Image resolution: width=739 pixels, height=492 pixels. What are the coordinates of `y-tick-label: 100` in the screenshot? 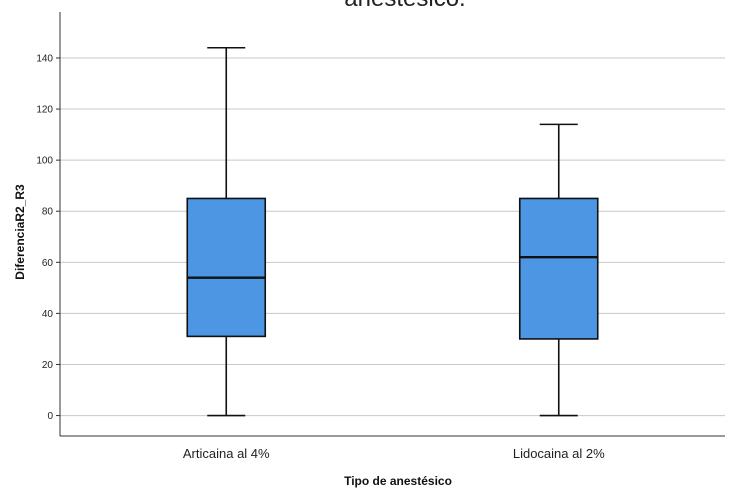 It's located at (44, 161).